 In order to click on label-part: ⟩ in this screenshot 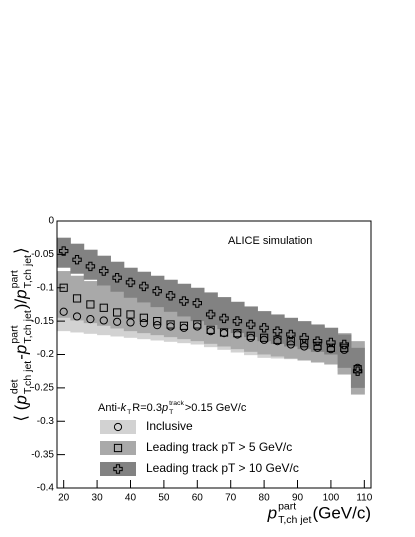, I will do `click(20, 250)`.